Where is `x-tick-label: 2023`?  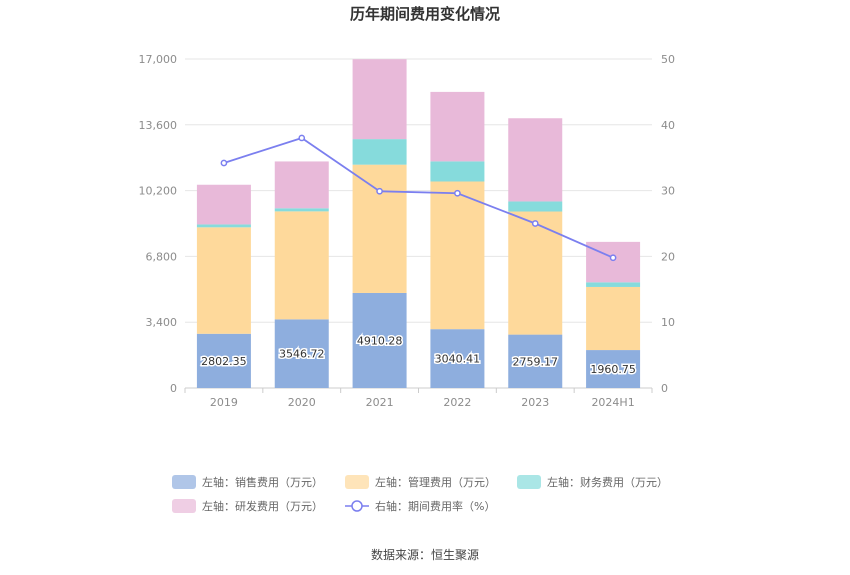
x-tick-label: 2023 is located at coordinates (535, 402).